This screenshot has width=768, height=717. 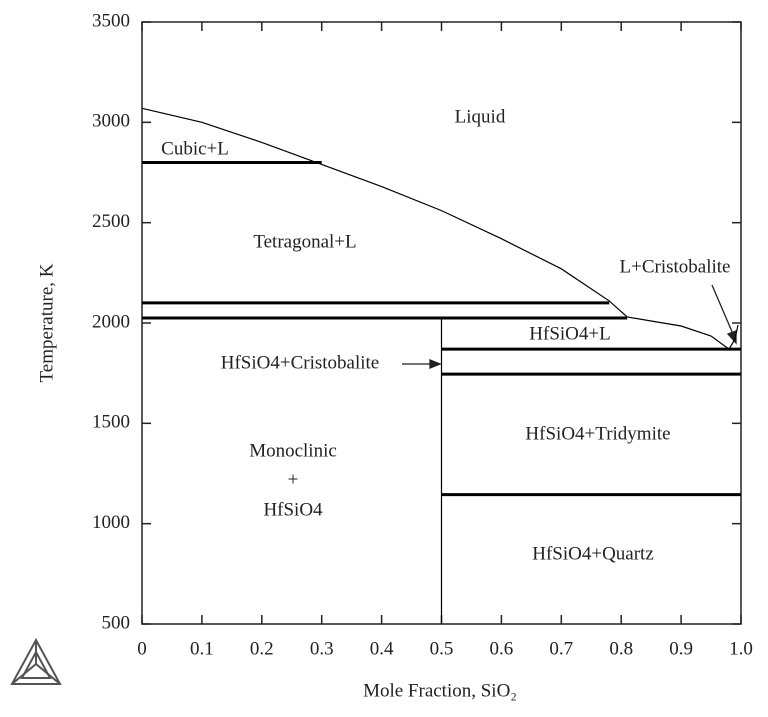 What do you see at coordinates (569, 333) in the screenshot?
I see `region-label: HfSiO4+L` at bounding box center [569, 333].